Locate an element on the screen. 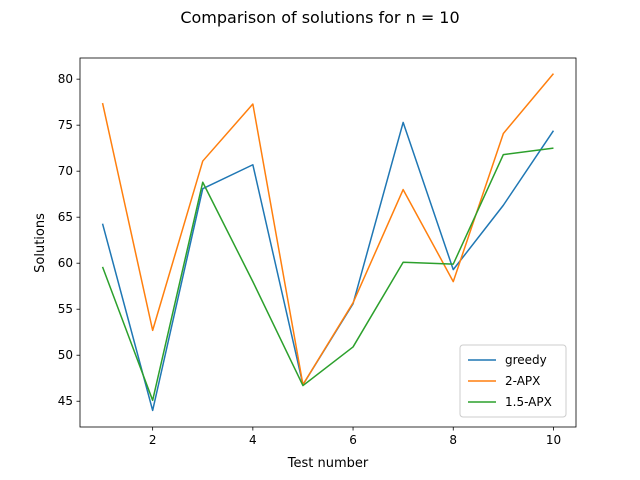 The image size is (640, 480). x-tick-label: 6 is located at coordinates (353, 440).